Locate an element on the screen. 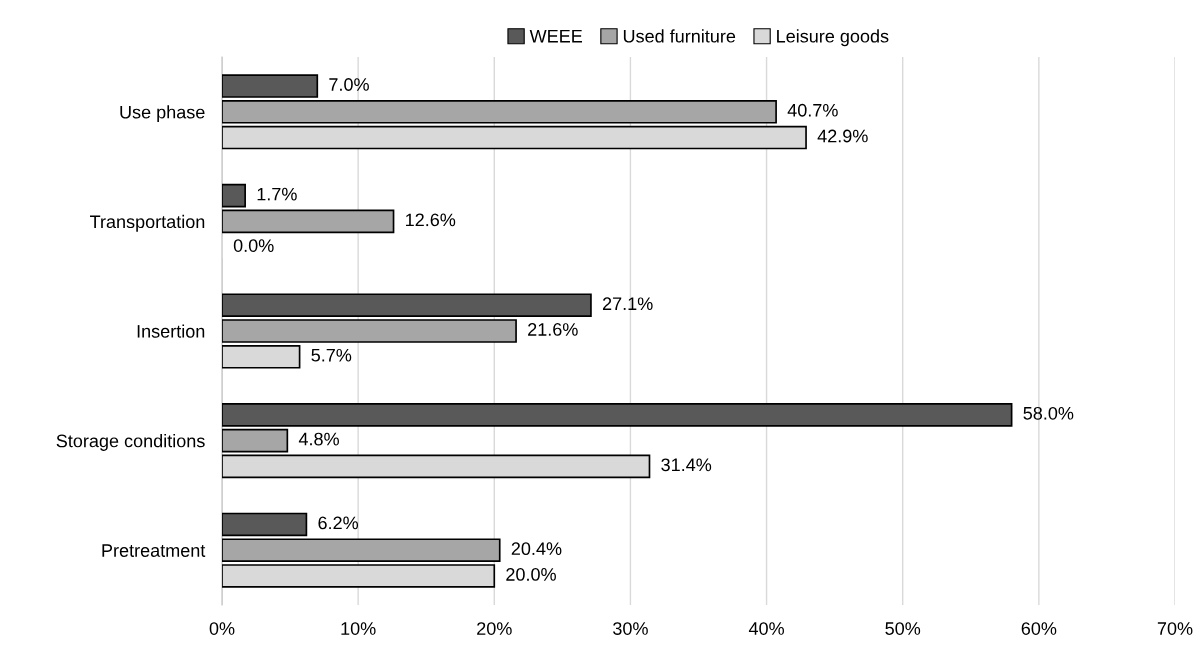 Image resolution: width=1197 pixels, height=662 pixels. data-label: 21.6% is located at coordinates (553, 329).